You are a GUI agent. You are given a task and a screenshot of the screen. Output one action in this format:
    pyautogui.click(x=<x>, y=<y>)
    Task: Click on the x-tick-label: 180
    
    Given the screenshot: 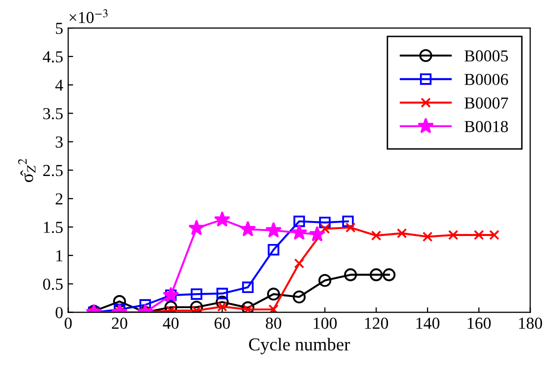 What is the action you would take?
    pyautogui.click(x=530, y=323)
    